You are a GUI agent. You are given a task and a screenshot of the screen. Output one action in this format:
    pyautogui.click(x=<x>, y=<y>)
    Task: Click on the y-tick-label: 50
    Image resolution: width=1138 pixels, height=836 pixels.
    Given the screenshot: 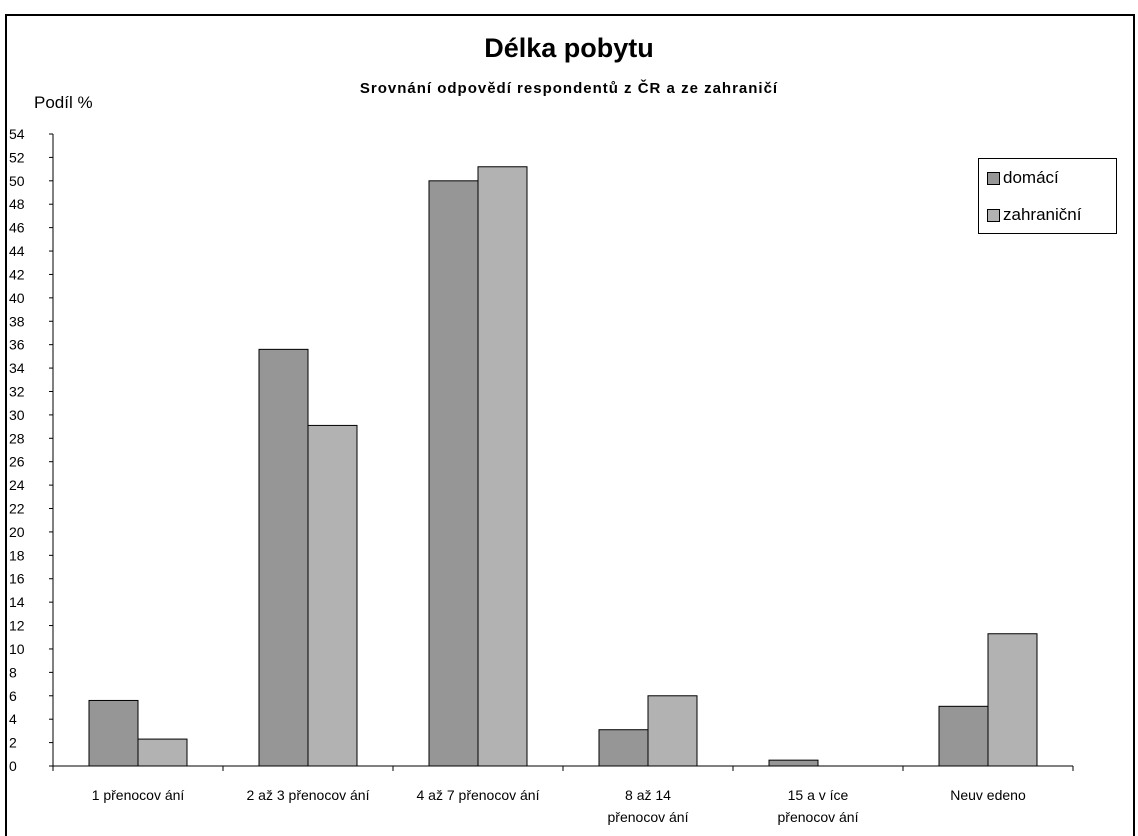 What is the action you would take?
    pyautogui.click(x=17, y=181)
    